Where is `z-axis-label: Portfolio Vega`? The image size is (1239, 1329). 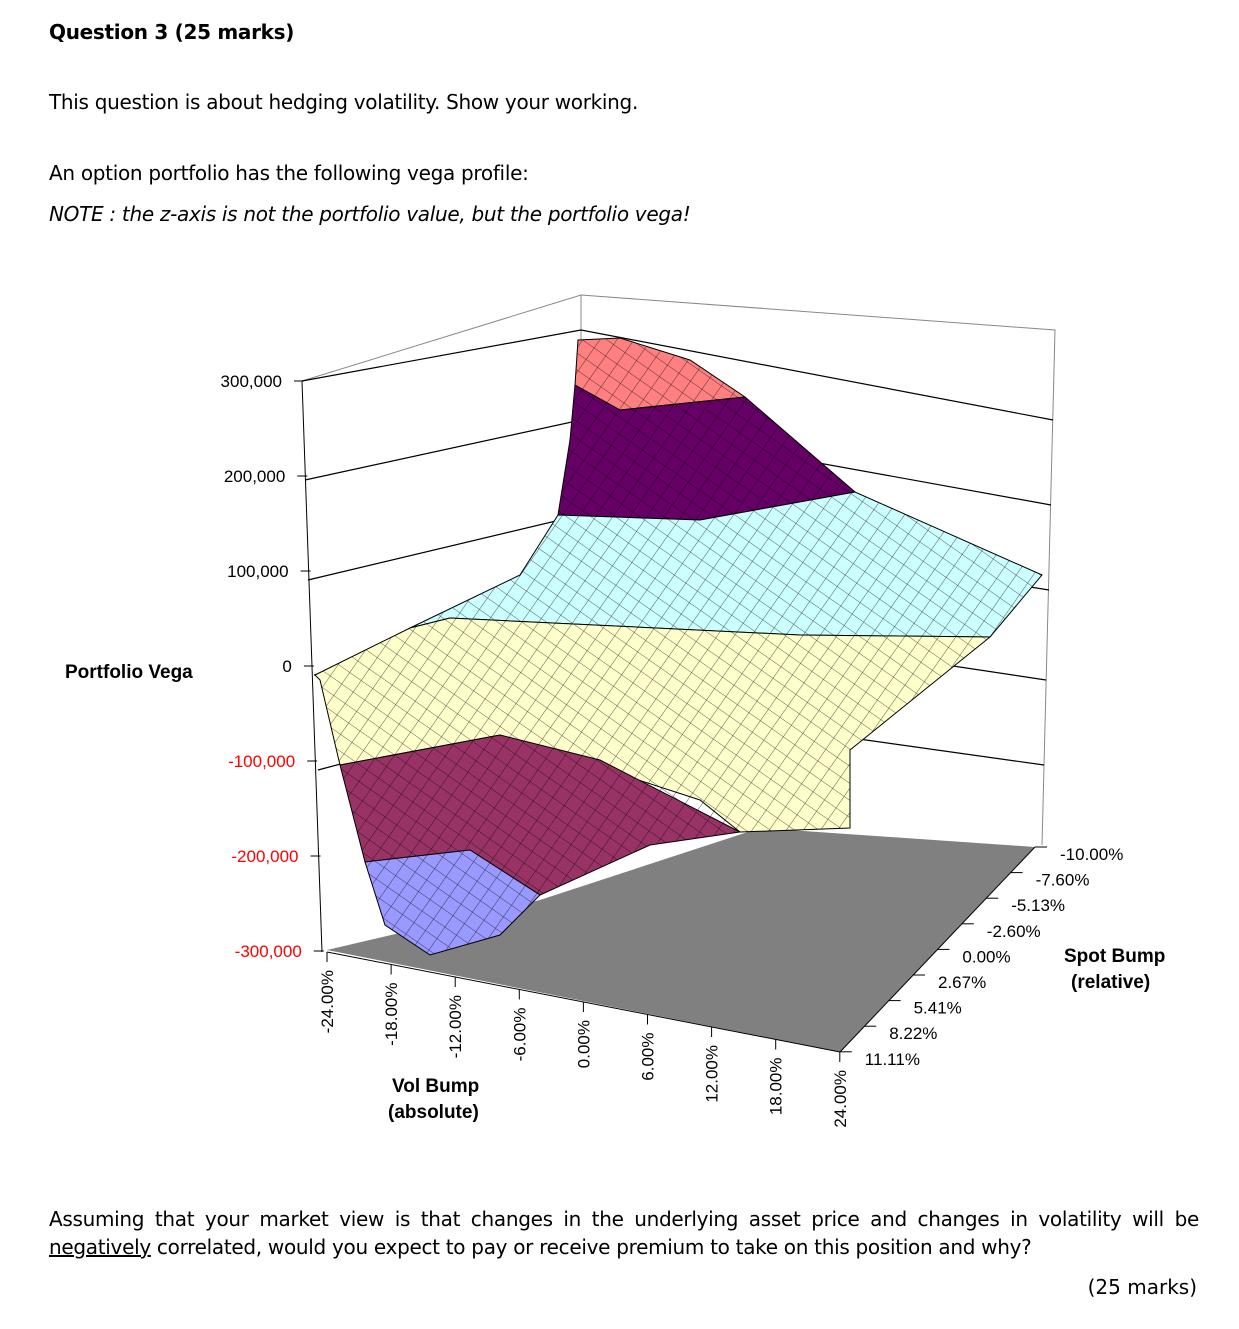
z-axis-label: Portfolio Vega is located at coordinates (129, 672).